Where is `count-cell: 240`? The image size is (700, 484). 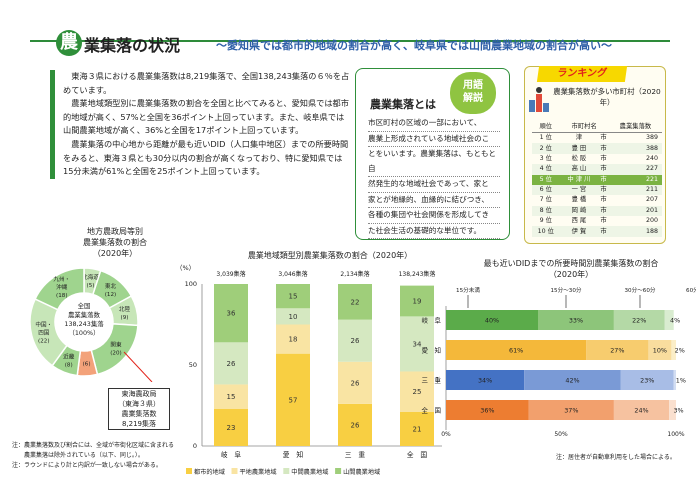
count-cell: 240 is located at coordinates (651, 158).